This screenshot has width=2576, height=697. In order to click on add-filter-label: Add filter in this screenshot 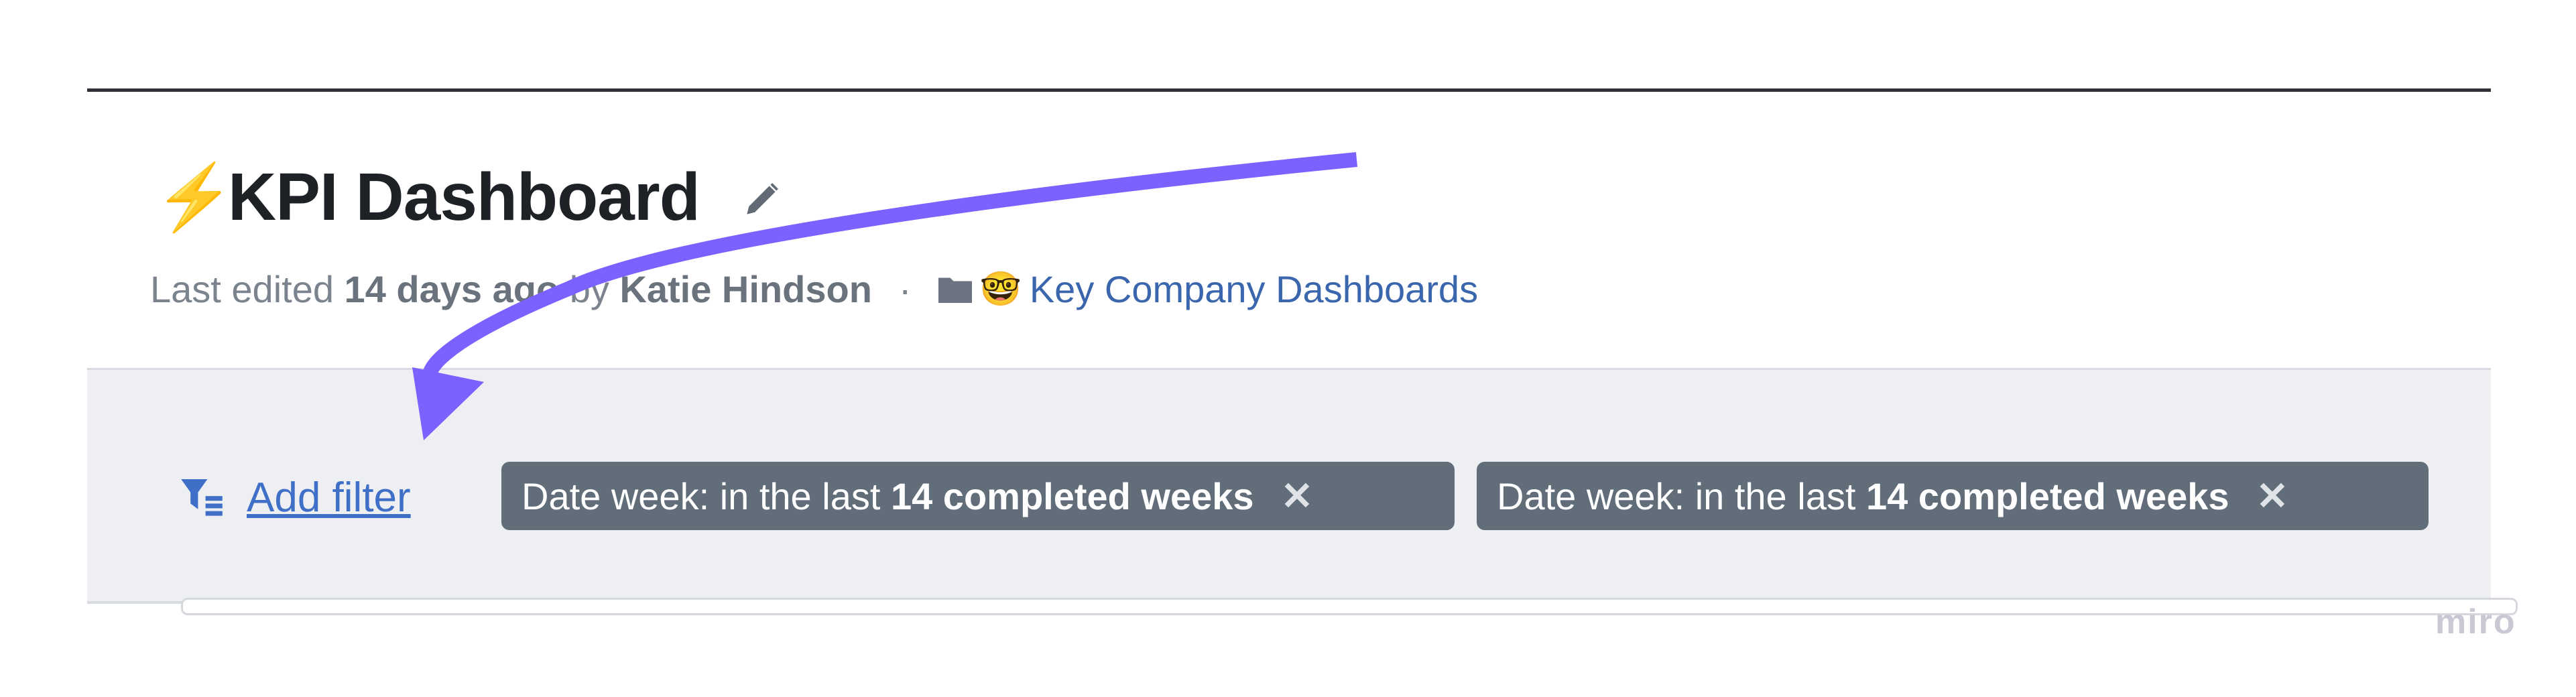, I will do `click(329, 497)`.